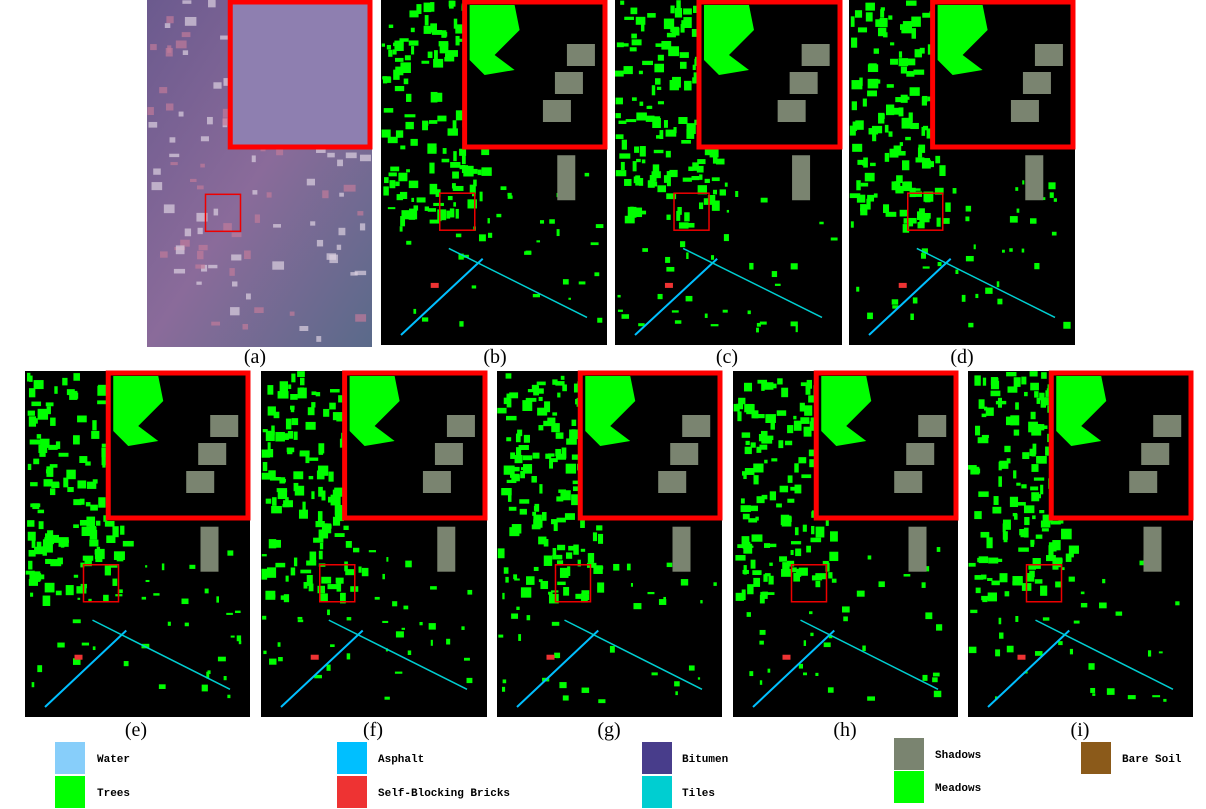 The height and width of the screenshot is (809, 1206). I want to click on panel: (g), so click(610, 555).